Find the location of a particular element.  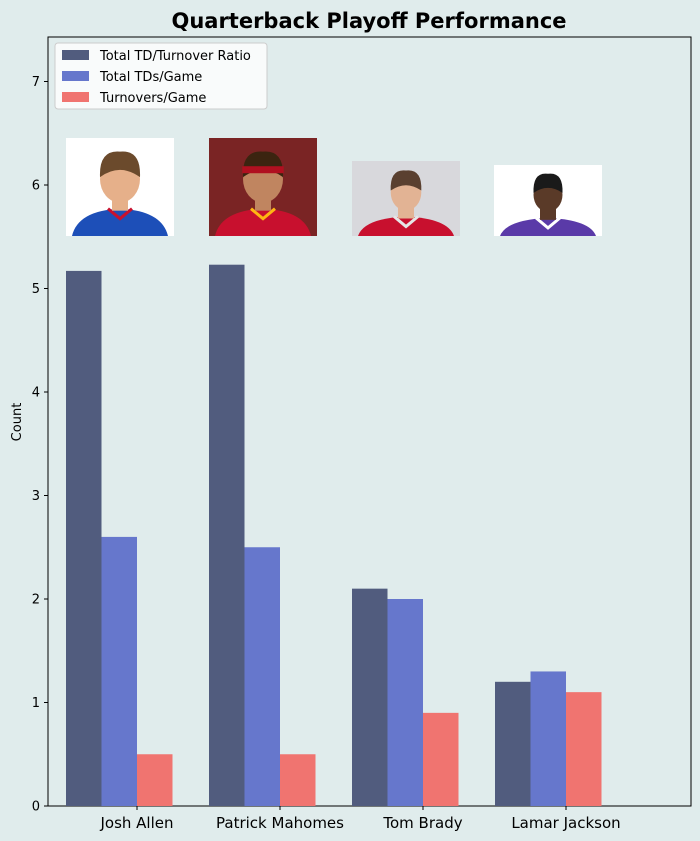

y-tick-label: 4 is located at coordinates (36, 393).